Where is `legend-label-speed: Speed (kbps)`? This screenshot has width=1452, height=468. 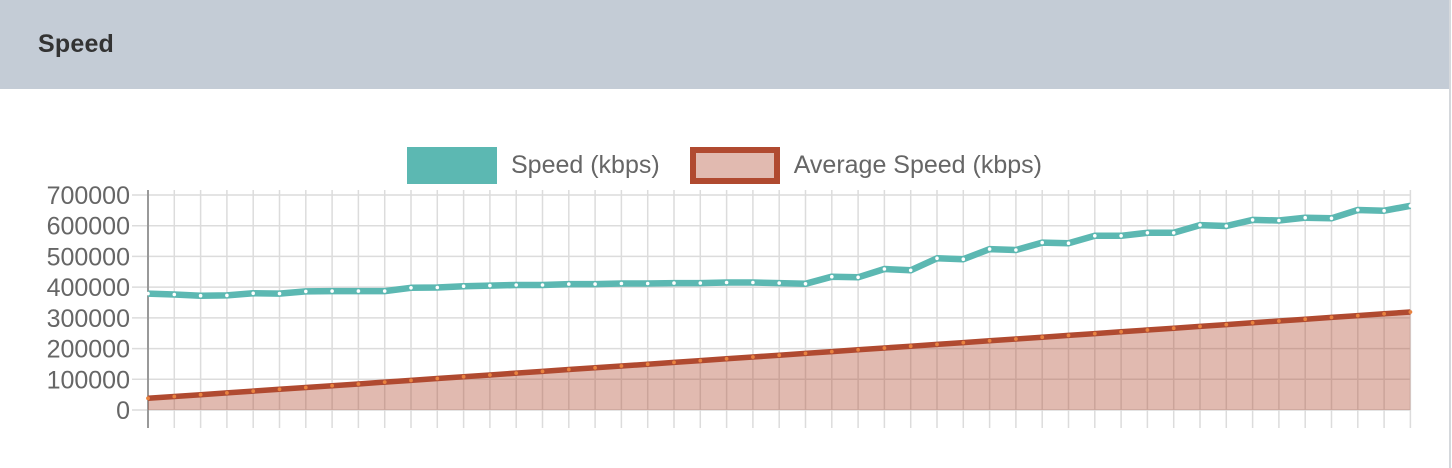 legend-label-speed: Speed (kbps) is located at coordinates (585, 165).